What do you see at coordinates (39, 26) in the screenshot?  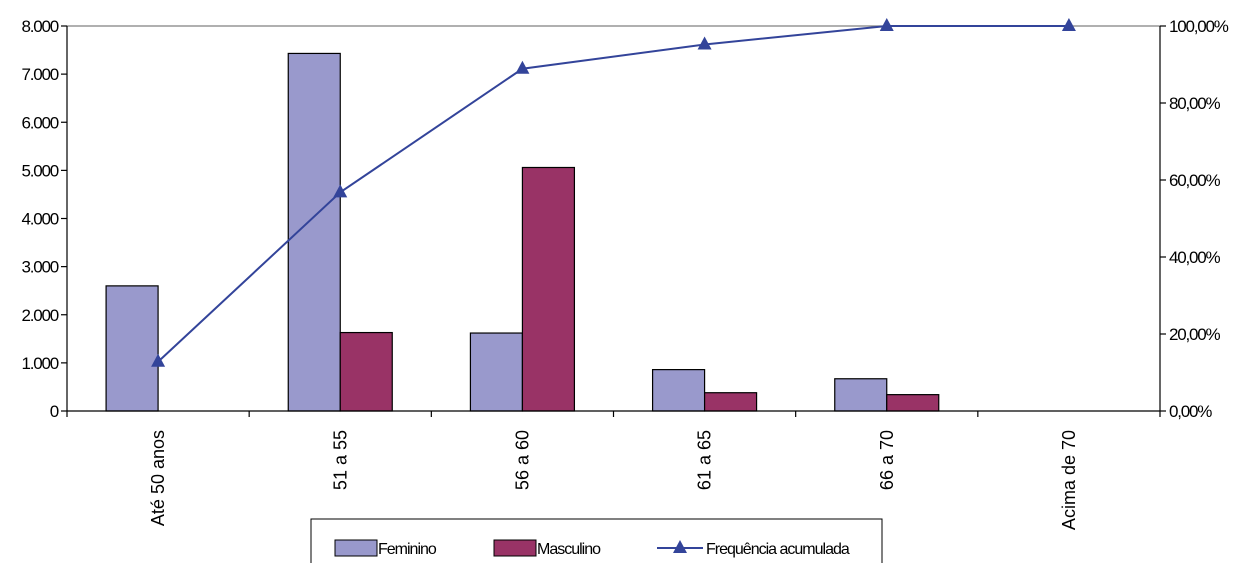 I see `y-left-tick-label-8: 8.000` at bounding box center [39, 26].